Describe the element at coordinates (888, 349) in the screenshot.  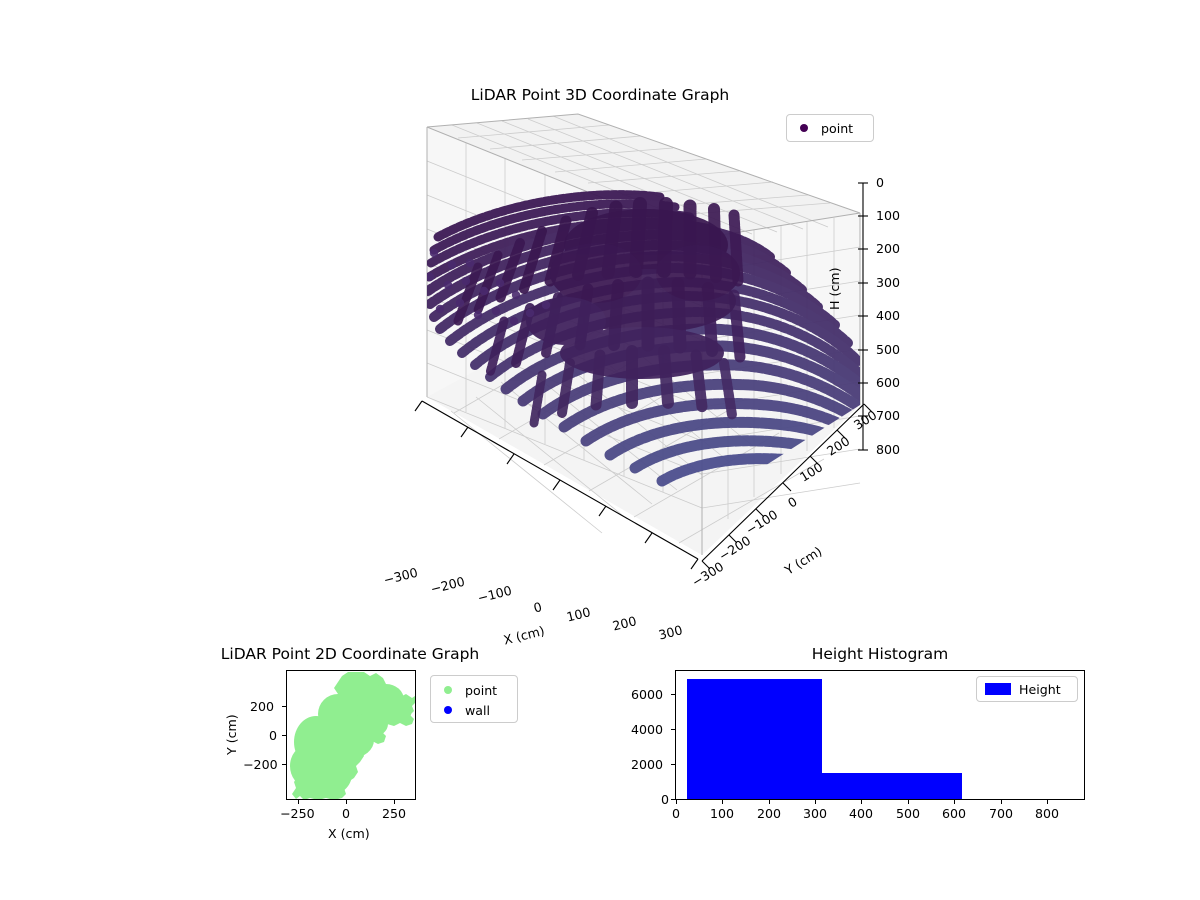
I see `z-tick-500: 500` at that location.